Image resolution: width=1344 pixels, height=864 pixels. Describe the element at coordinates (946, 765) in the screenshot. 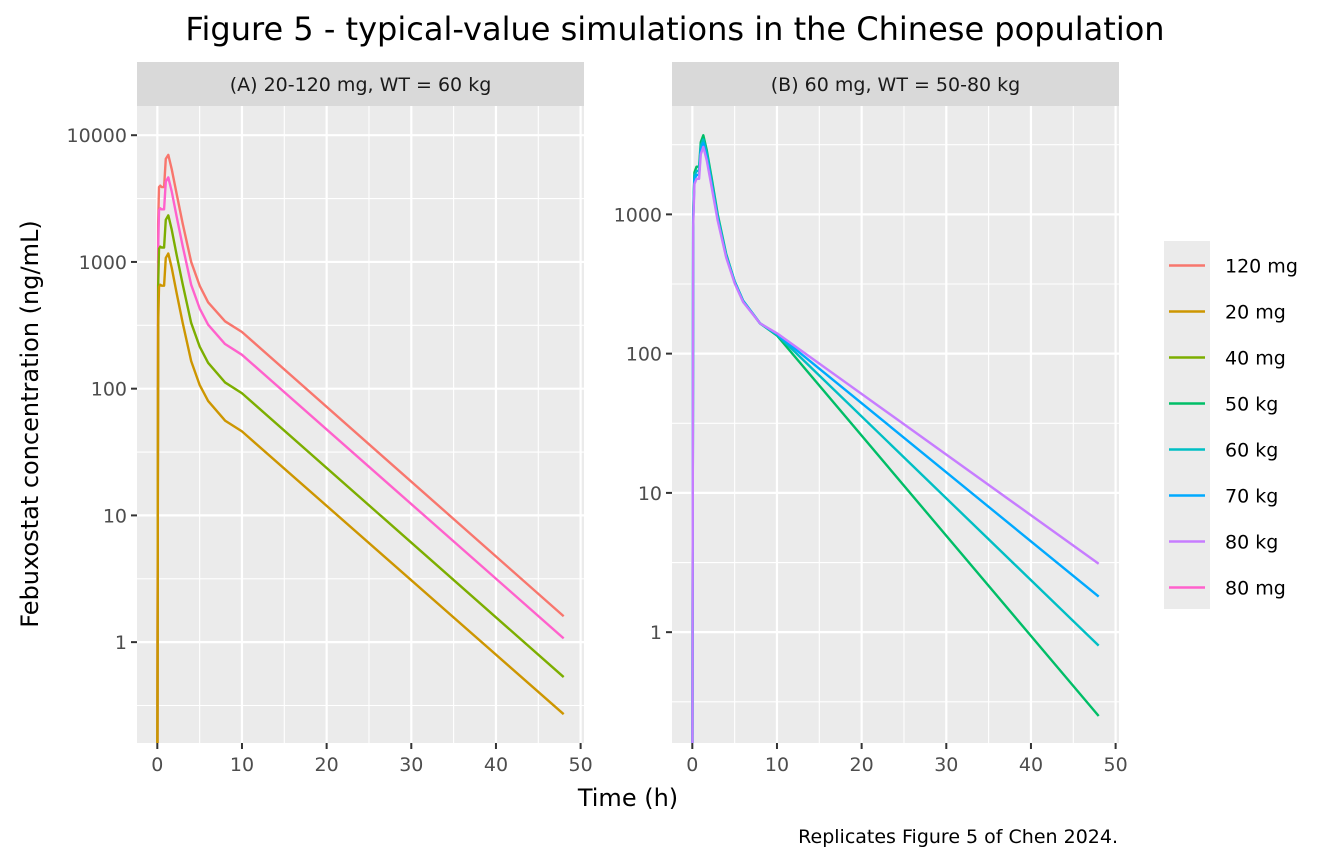

I see `panel-b-x-tick-label: 30` at that location.